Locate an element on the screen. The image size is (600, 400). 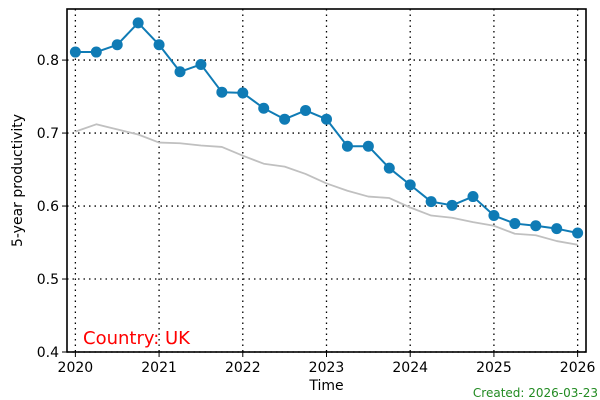
x-tick-label: 2026 is located at coordinates (578, 368).